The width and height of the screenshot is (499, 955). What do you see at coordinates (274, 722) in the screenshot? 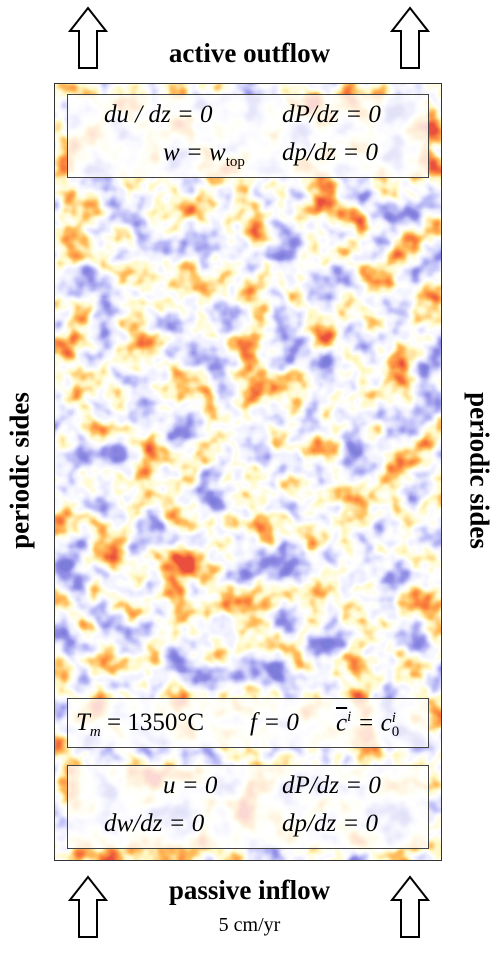
I see `mid-bc-f: f = 0` at bounding box center [274, 722].